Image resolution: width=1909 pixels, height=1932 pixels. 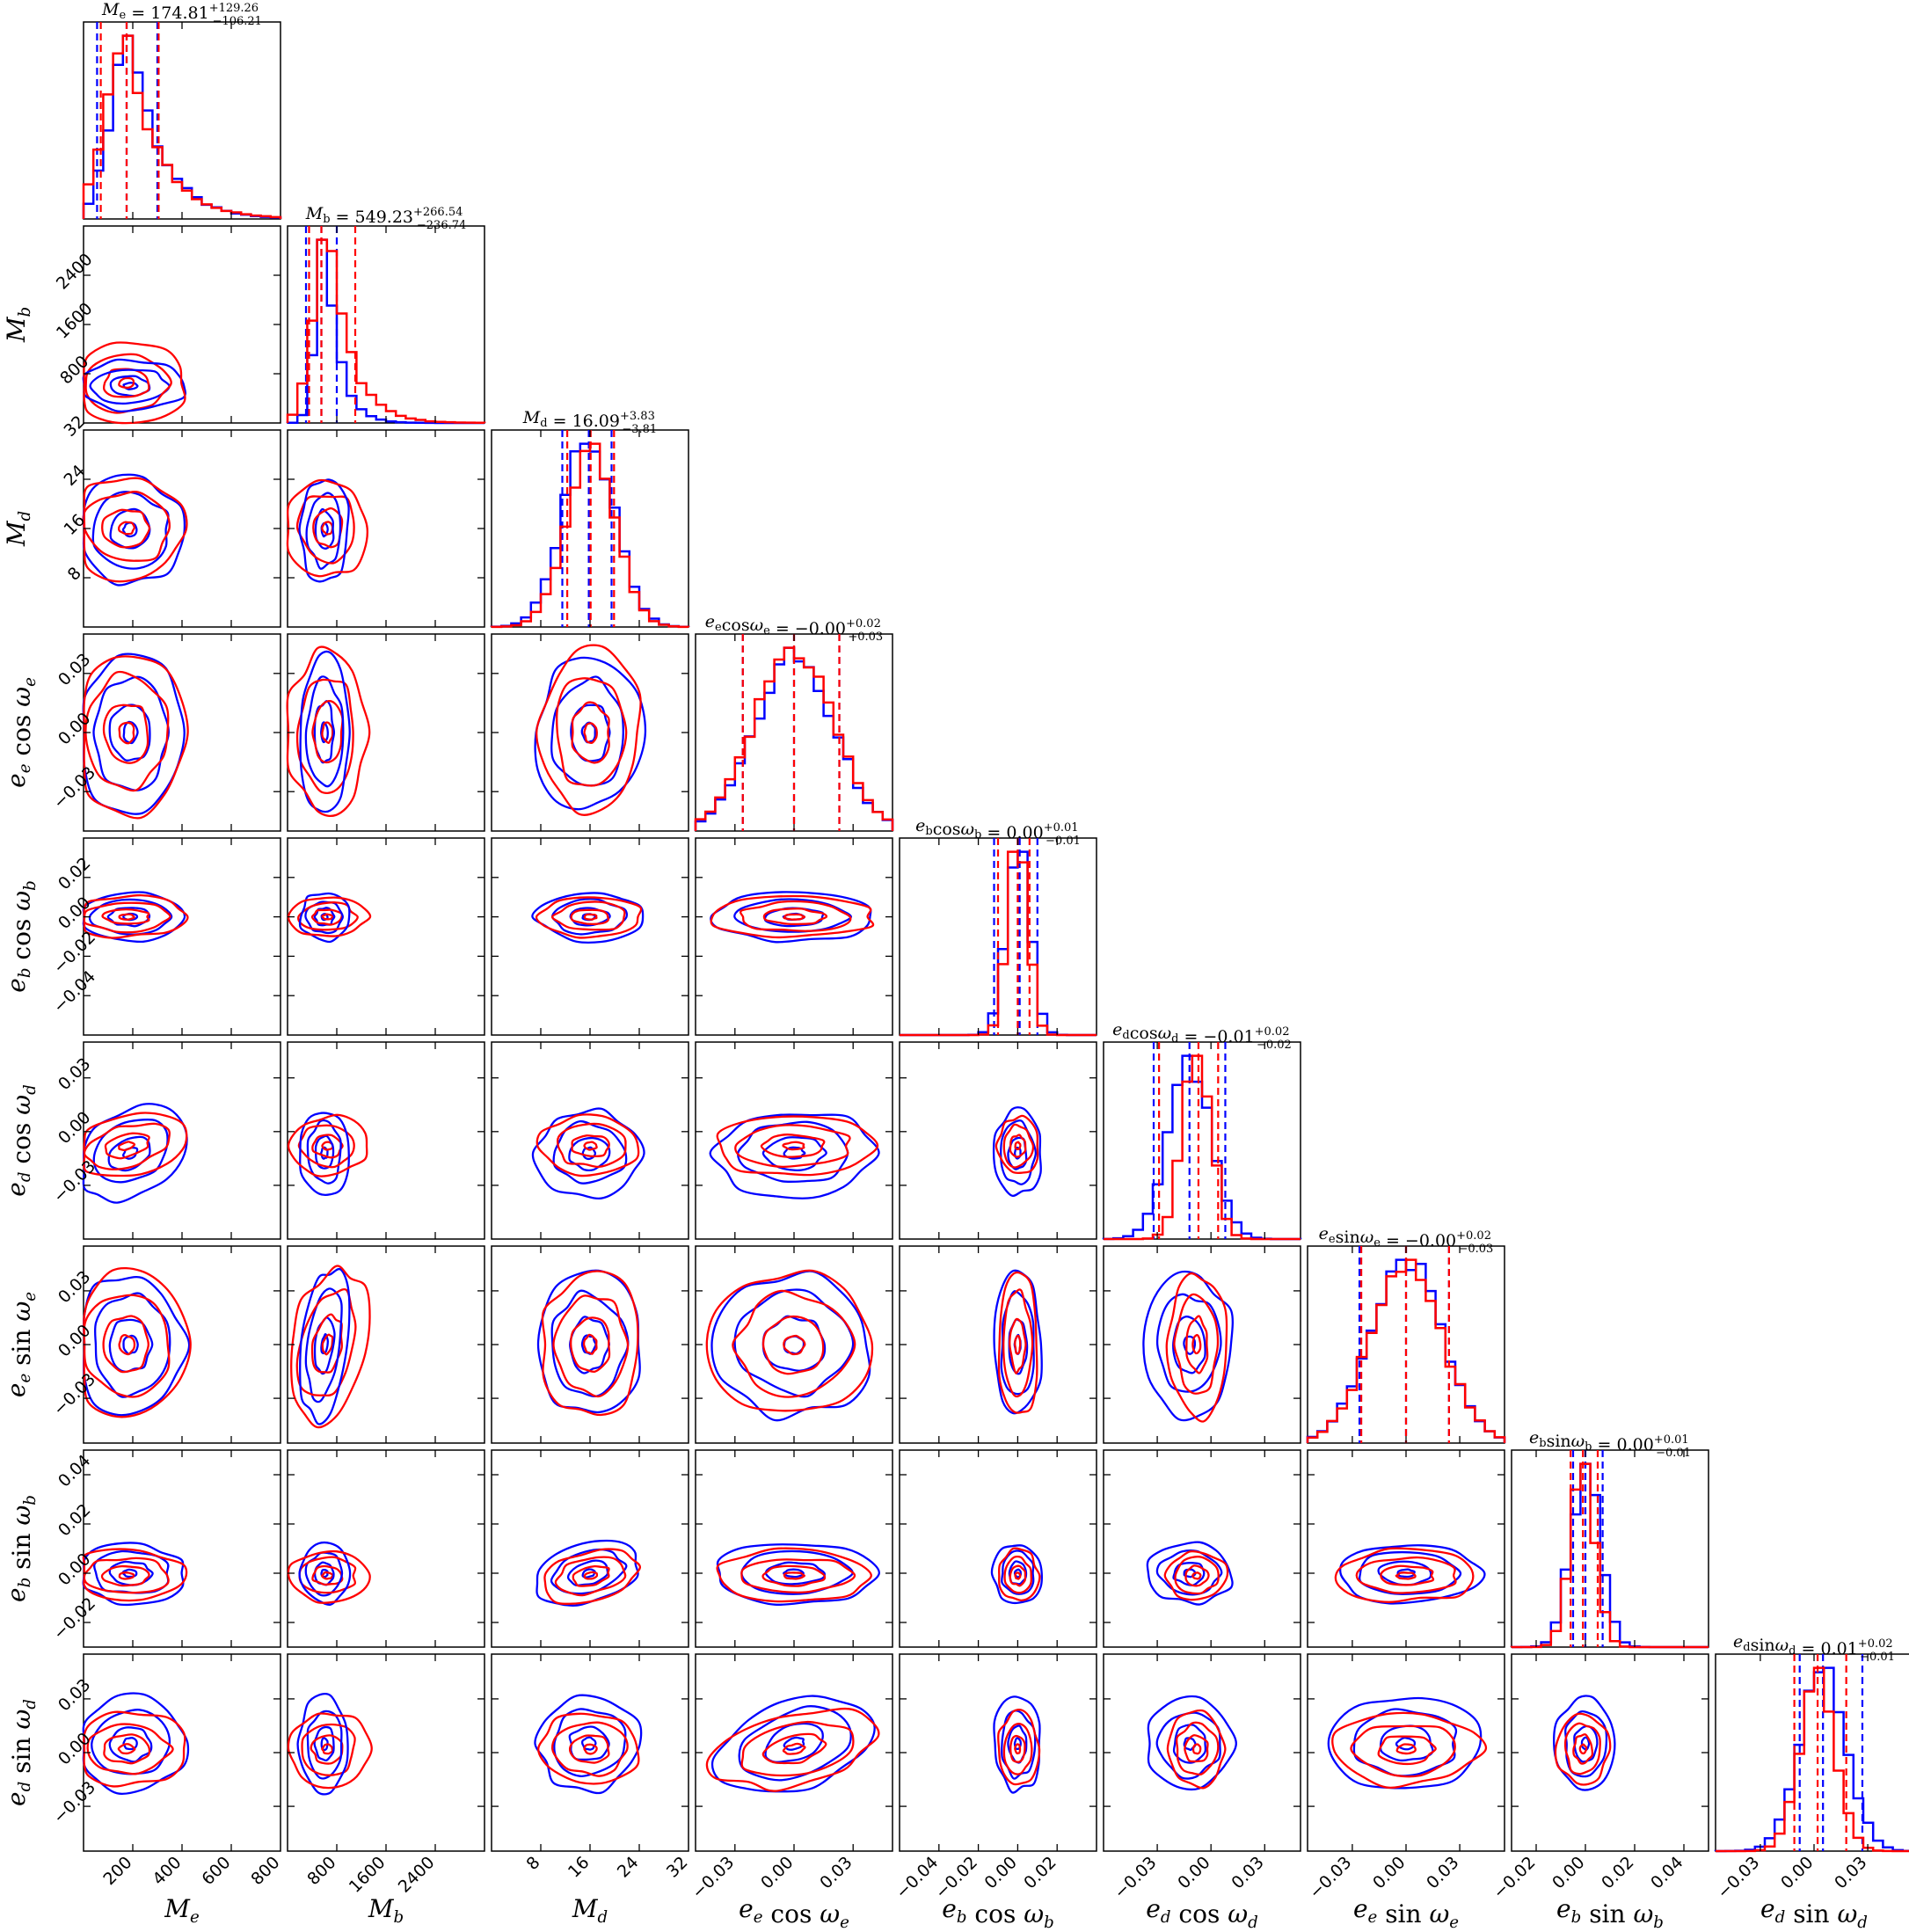 I want to click on contour-panel-esinwd-vs-Me, so click(x=181, y=1753).